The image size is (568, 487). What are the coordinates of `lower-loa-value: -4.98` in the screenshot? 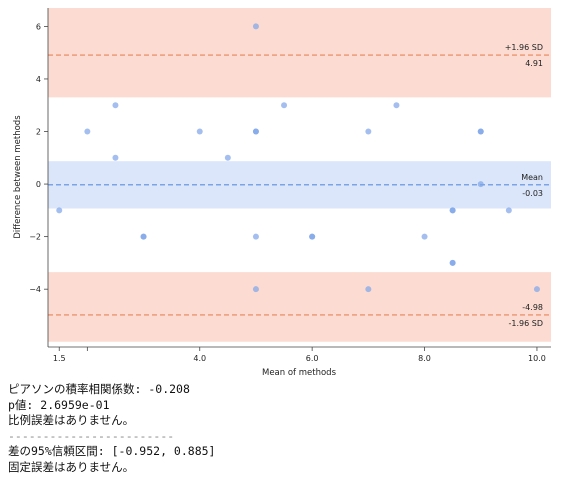 It's located at (532, 307).